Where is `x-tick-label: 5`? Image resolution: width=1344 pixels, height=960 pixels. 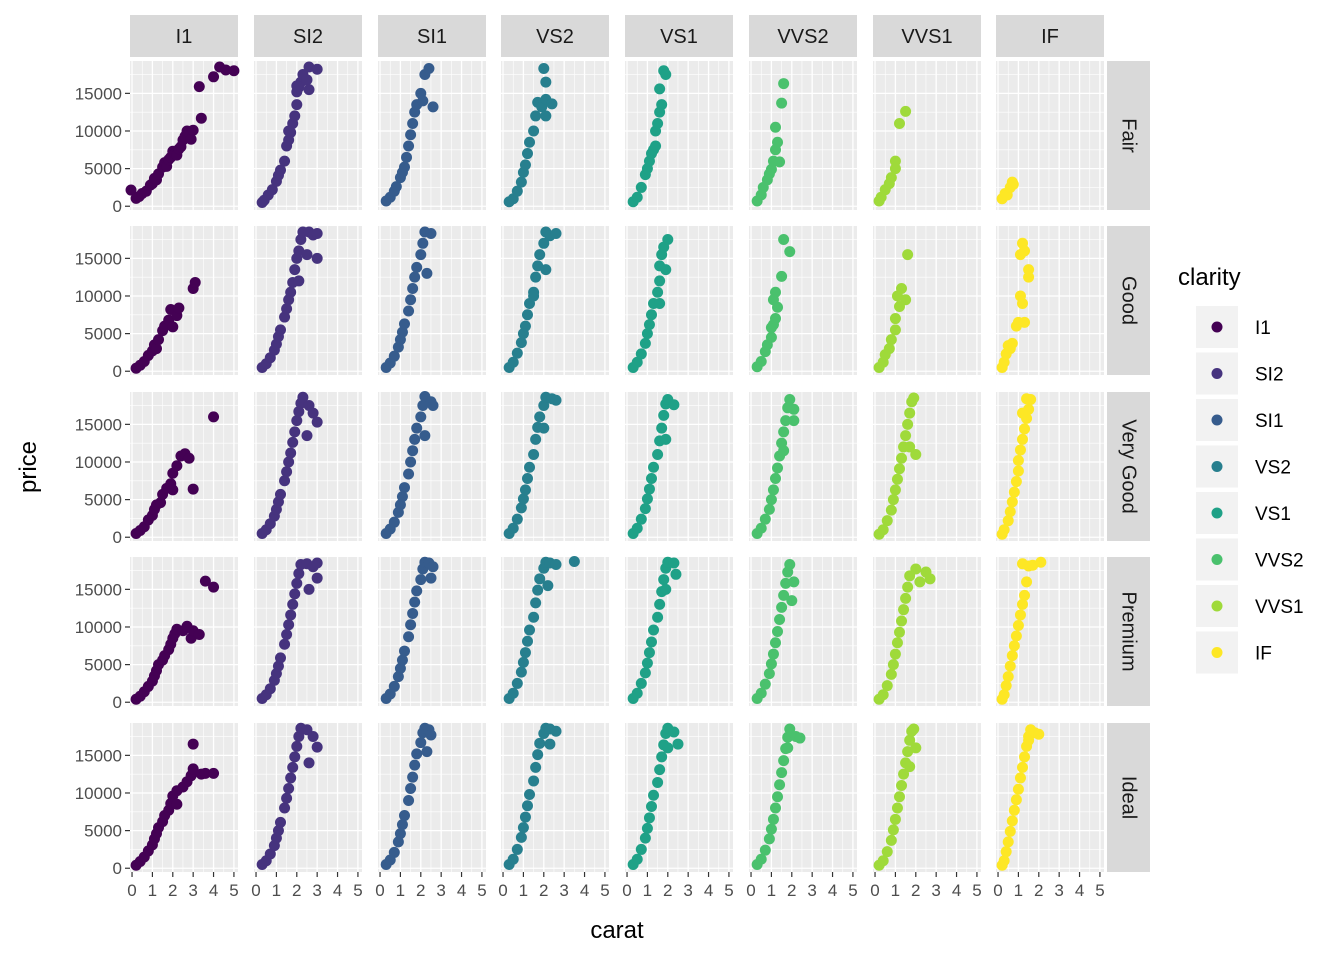
x-tick-label: 5 is located at coordinates (728, 890).